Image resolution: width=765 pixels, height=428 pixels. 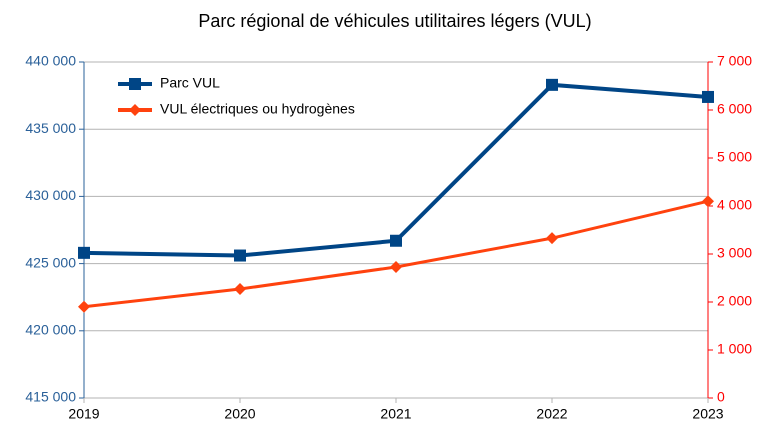 What do you see at coordinates (257, 109) in the screenshot?
I see `legend-label: VUL électriques ou hydrogènes` at bounding box center [257, 109].